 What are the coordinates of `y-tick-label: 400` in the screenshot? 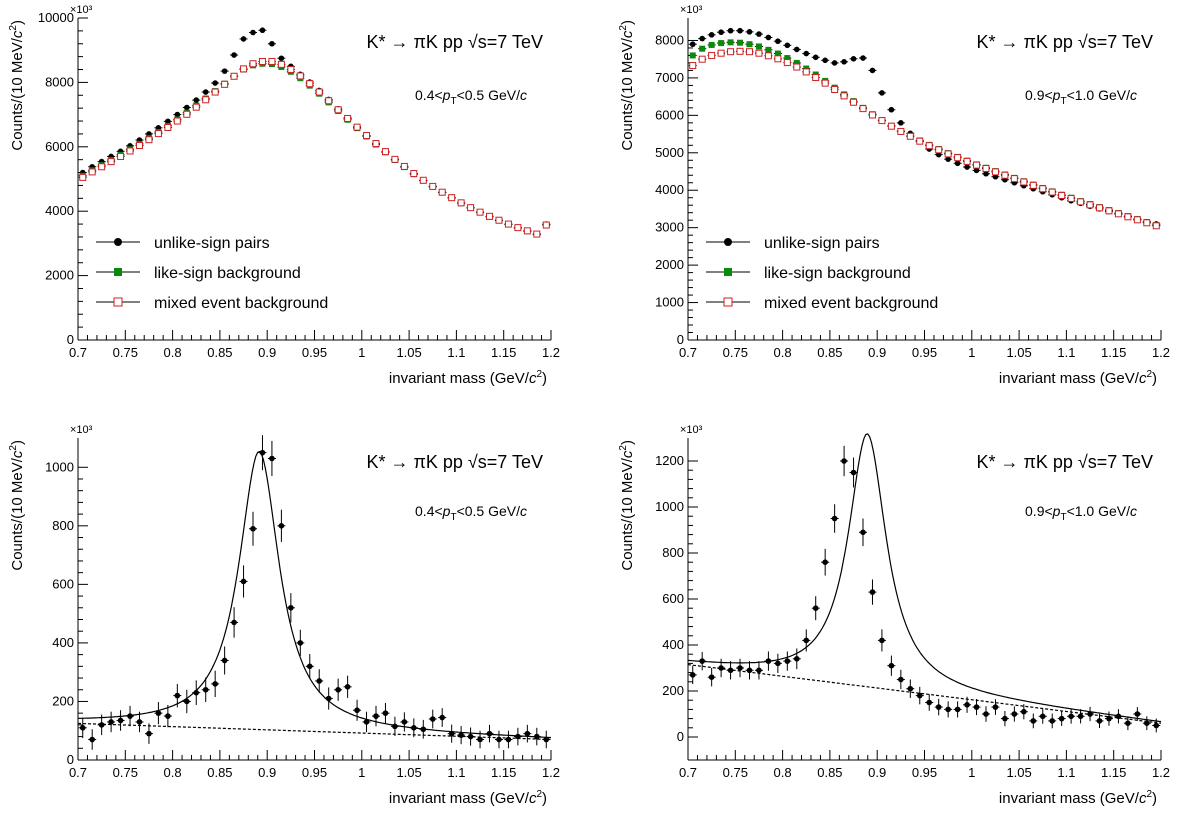 It's located at (673, 644).